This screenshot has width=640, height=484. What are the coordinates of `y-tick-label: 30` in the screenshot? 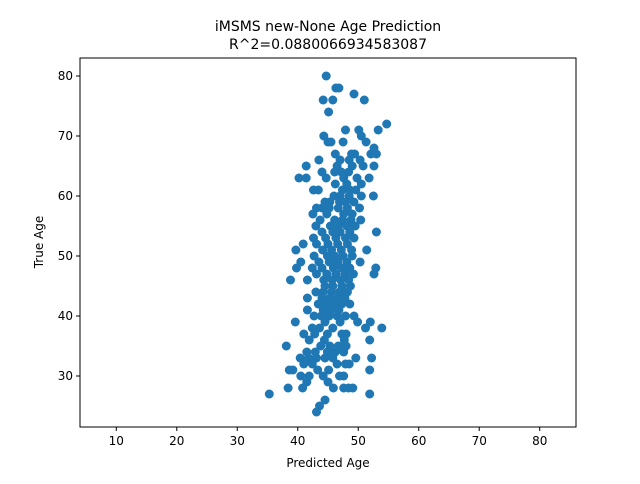 It's located at (65, 376).